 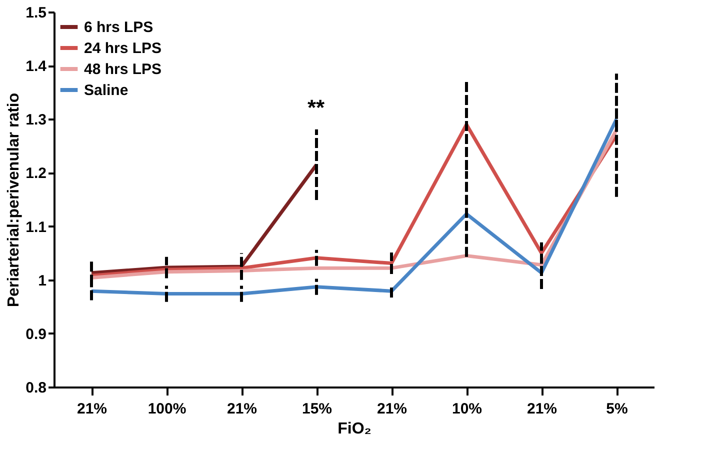 What do you see at coordinates (42, 281) in the screenshot?
I see `y-tick-label: 1` at bounding box center [42, 281].